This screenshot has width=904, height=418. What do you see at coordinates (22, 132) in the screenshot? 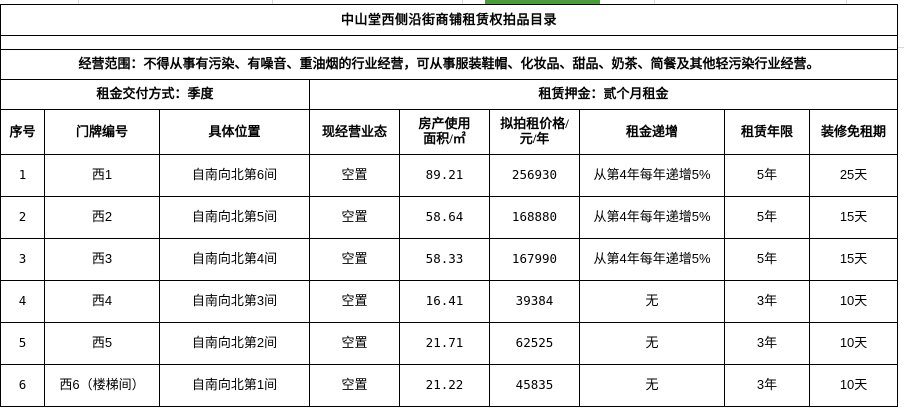
I see `header-index: 序号` at bounding box center [22, 132].